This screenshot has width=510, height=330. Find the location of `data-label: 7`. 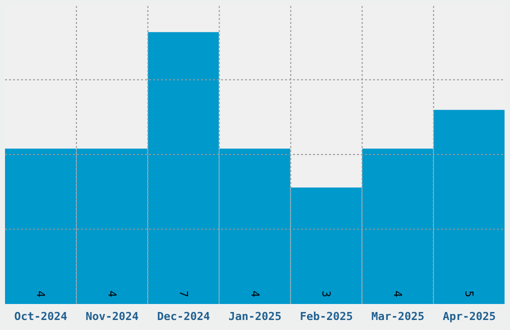

data-label: 7 is located at coordinates (183, 294).